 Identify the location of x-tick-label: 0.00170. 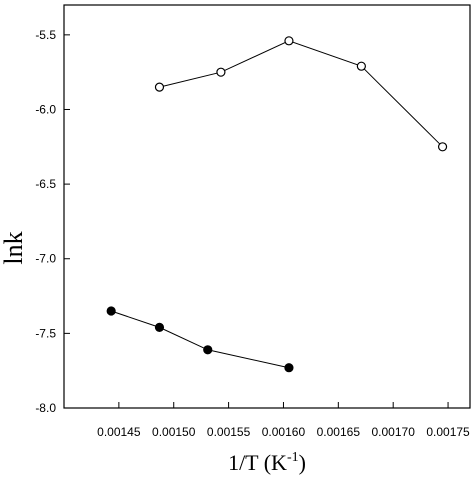
(393, 432).